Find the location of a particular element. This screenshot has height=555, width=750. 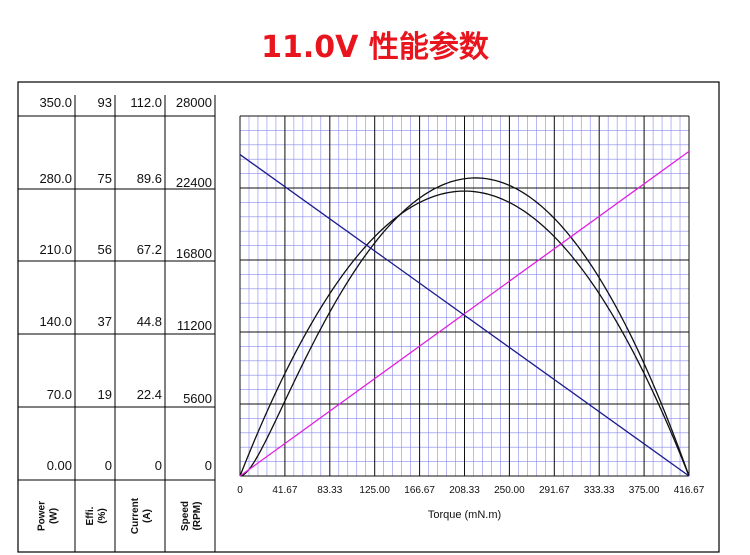

y-tick-label: 37 is located at coordinates (105, 321).